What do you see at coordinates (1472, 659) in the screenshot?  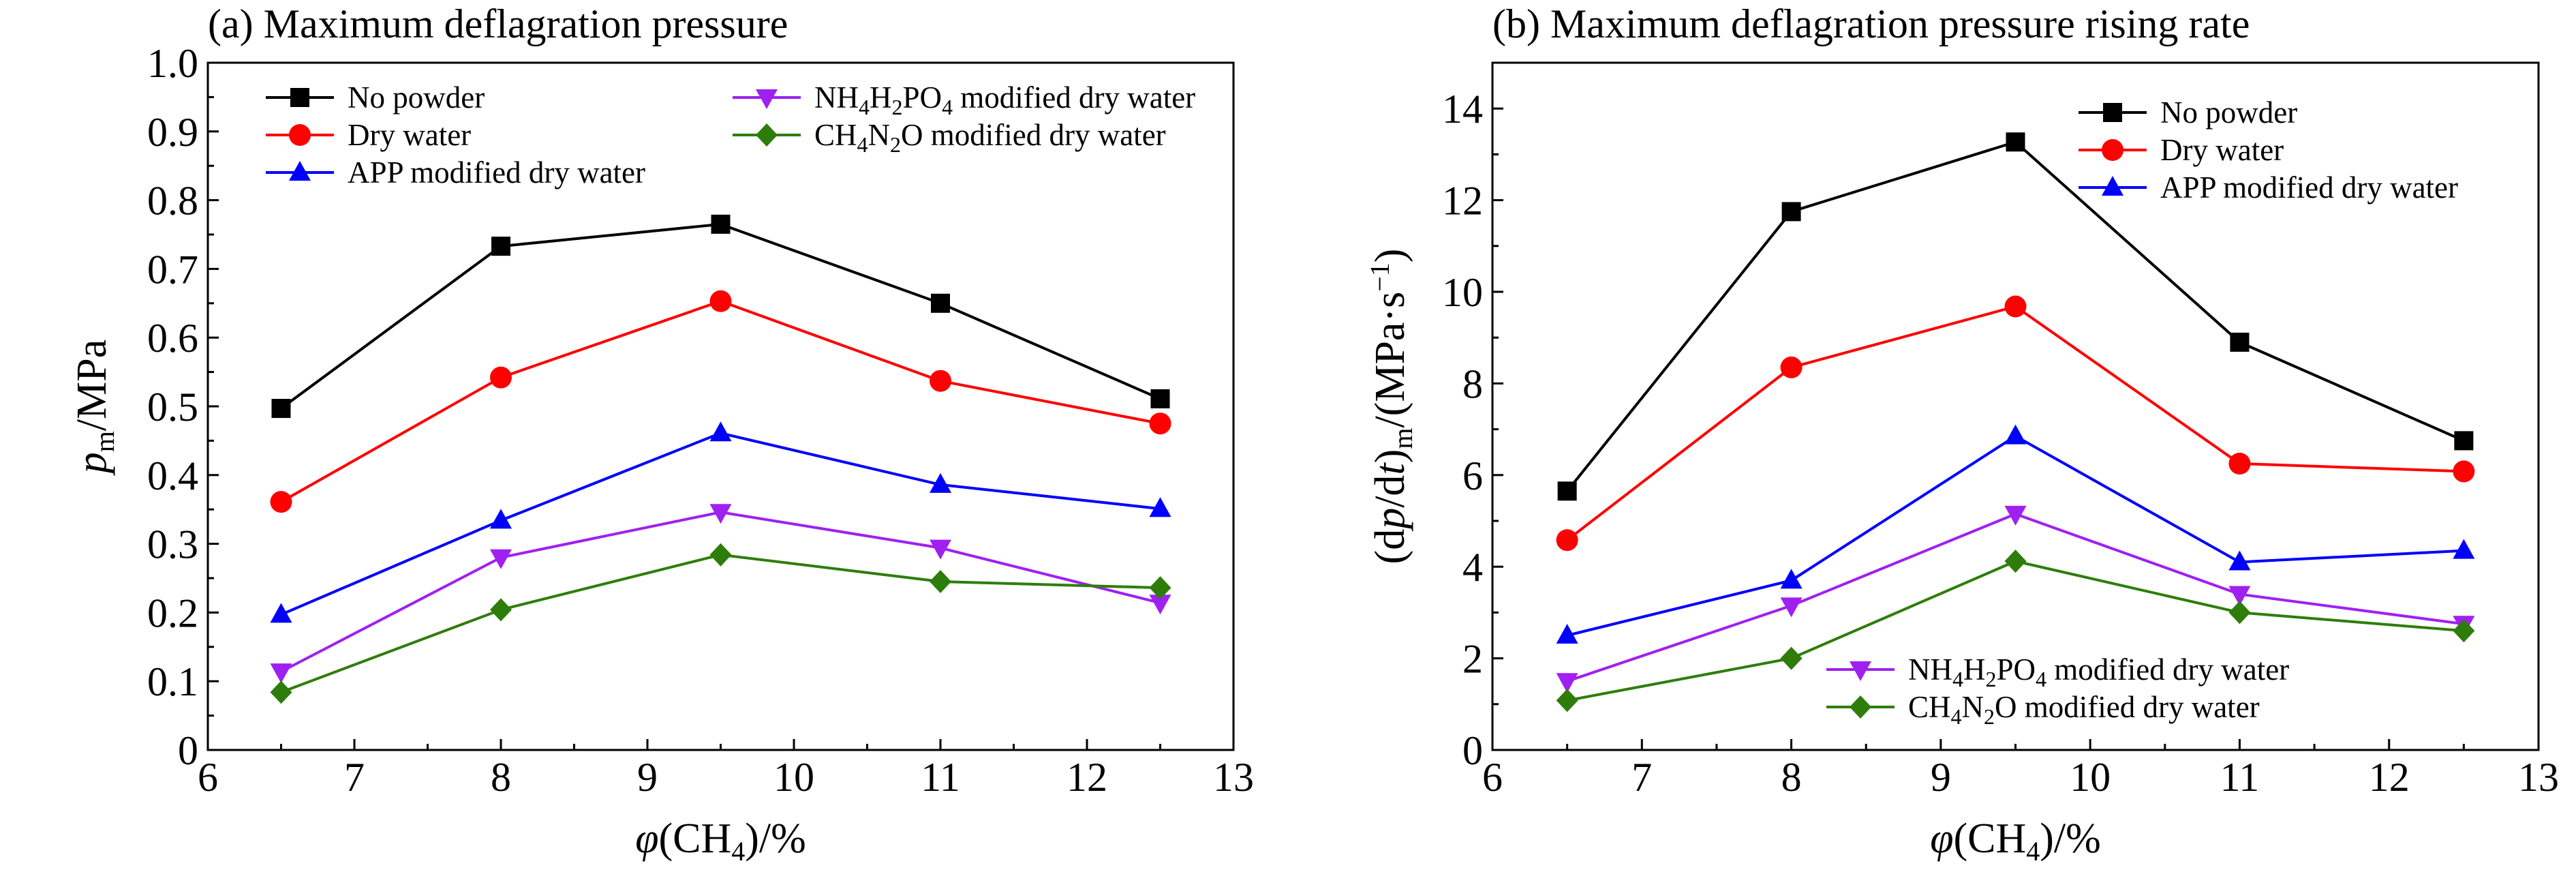 I see `y-tick-label: 2` at bounding box center [1472, 659].